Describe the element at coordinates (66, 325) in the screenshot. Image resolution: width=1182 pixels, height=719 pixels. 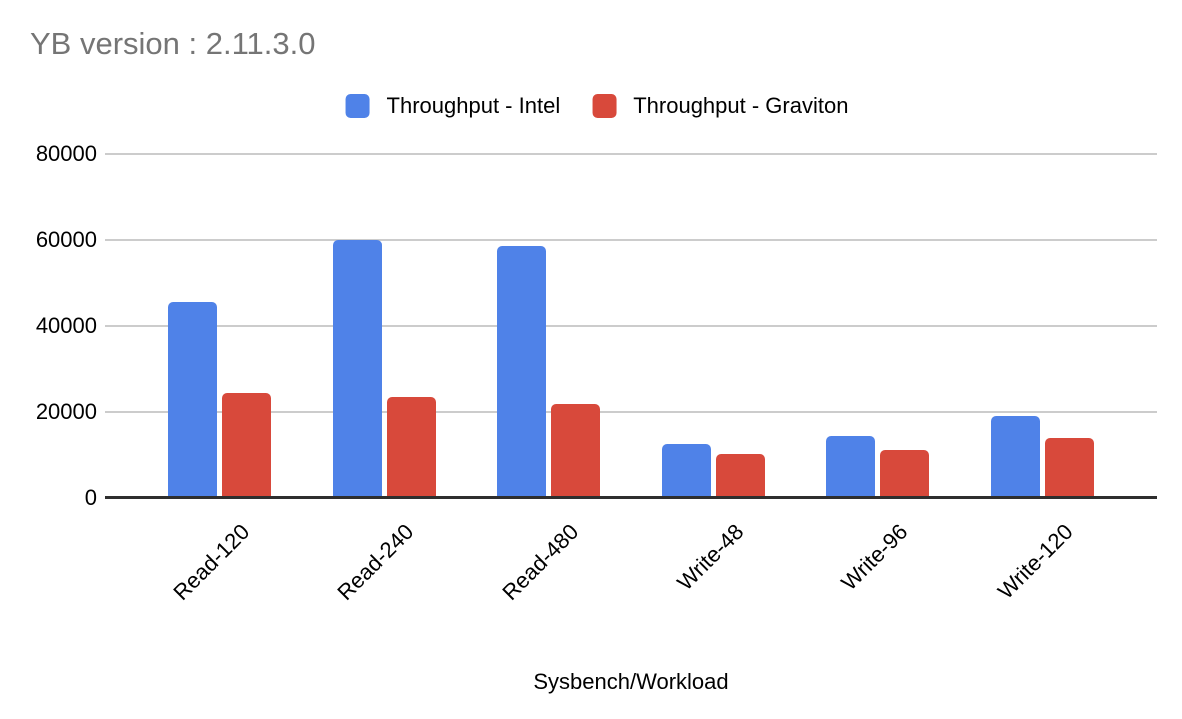
I see `y-tick-label-40000: 40000` at that location.